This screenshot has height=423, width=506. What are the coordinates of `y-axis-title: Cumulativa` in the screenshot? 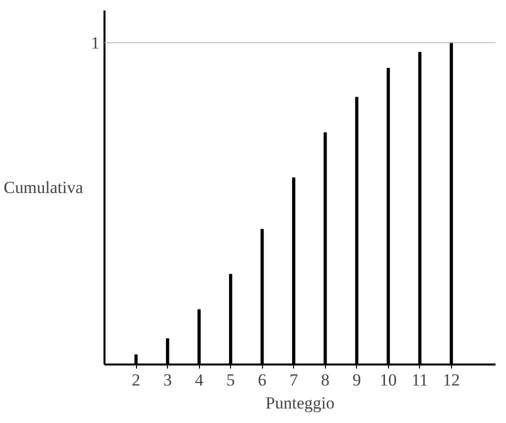 It's located at (44, 187).